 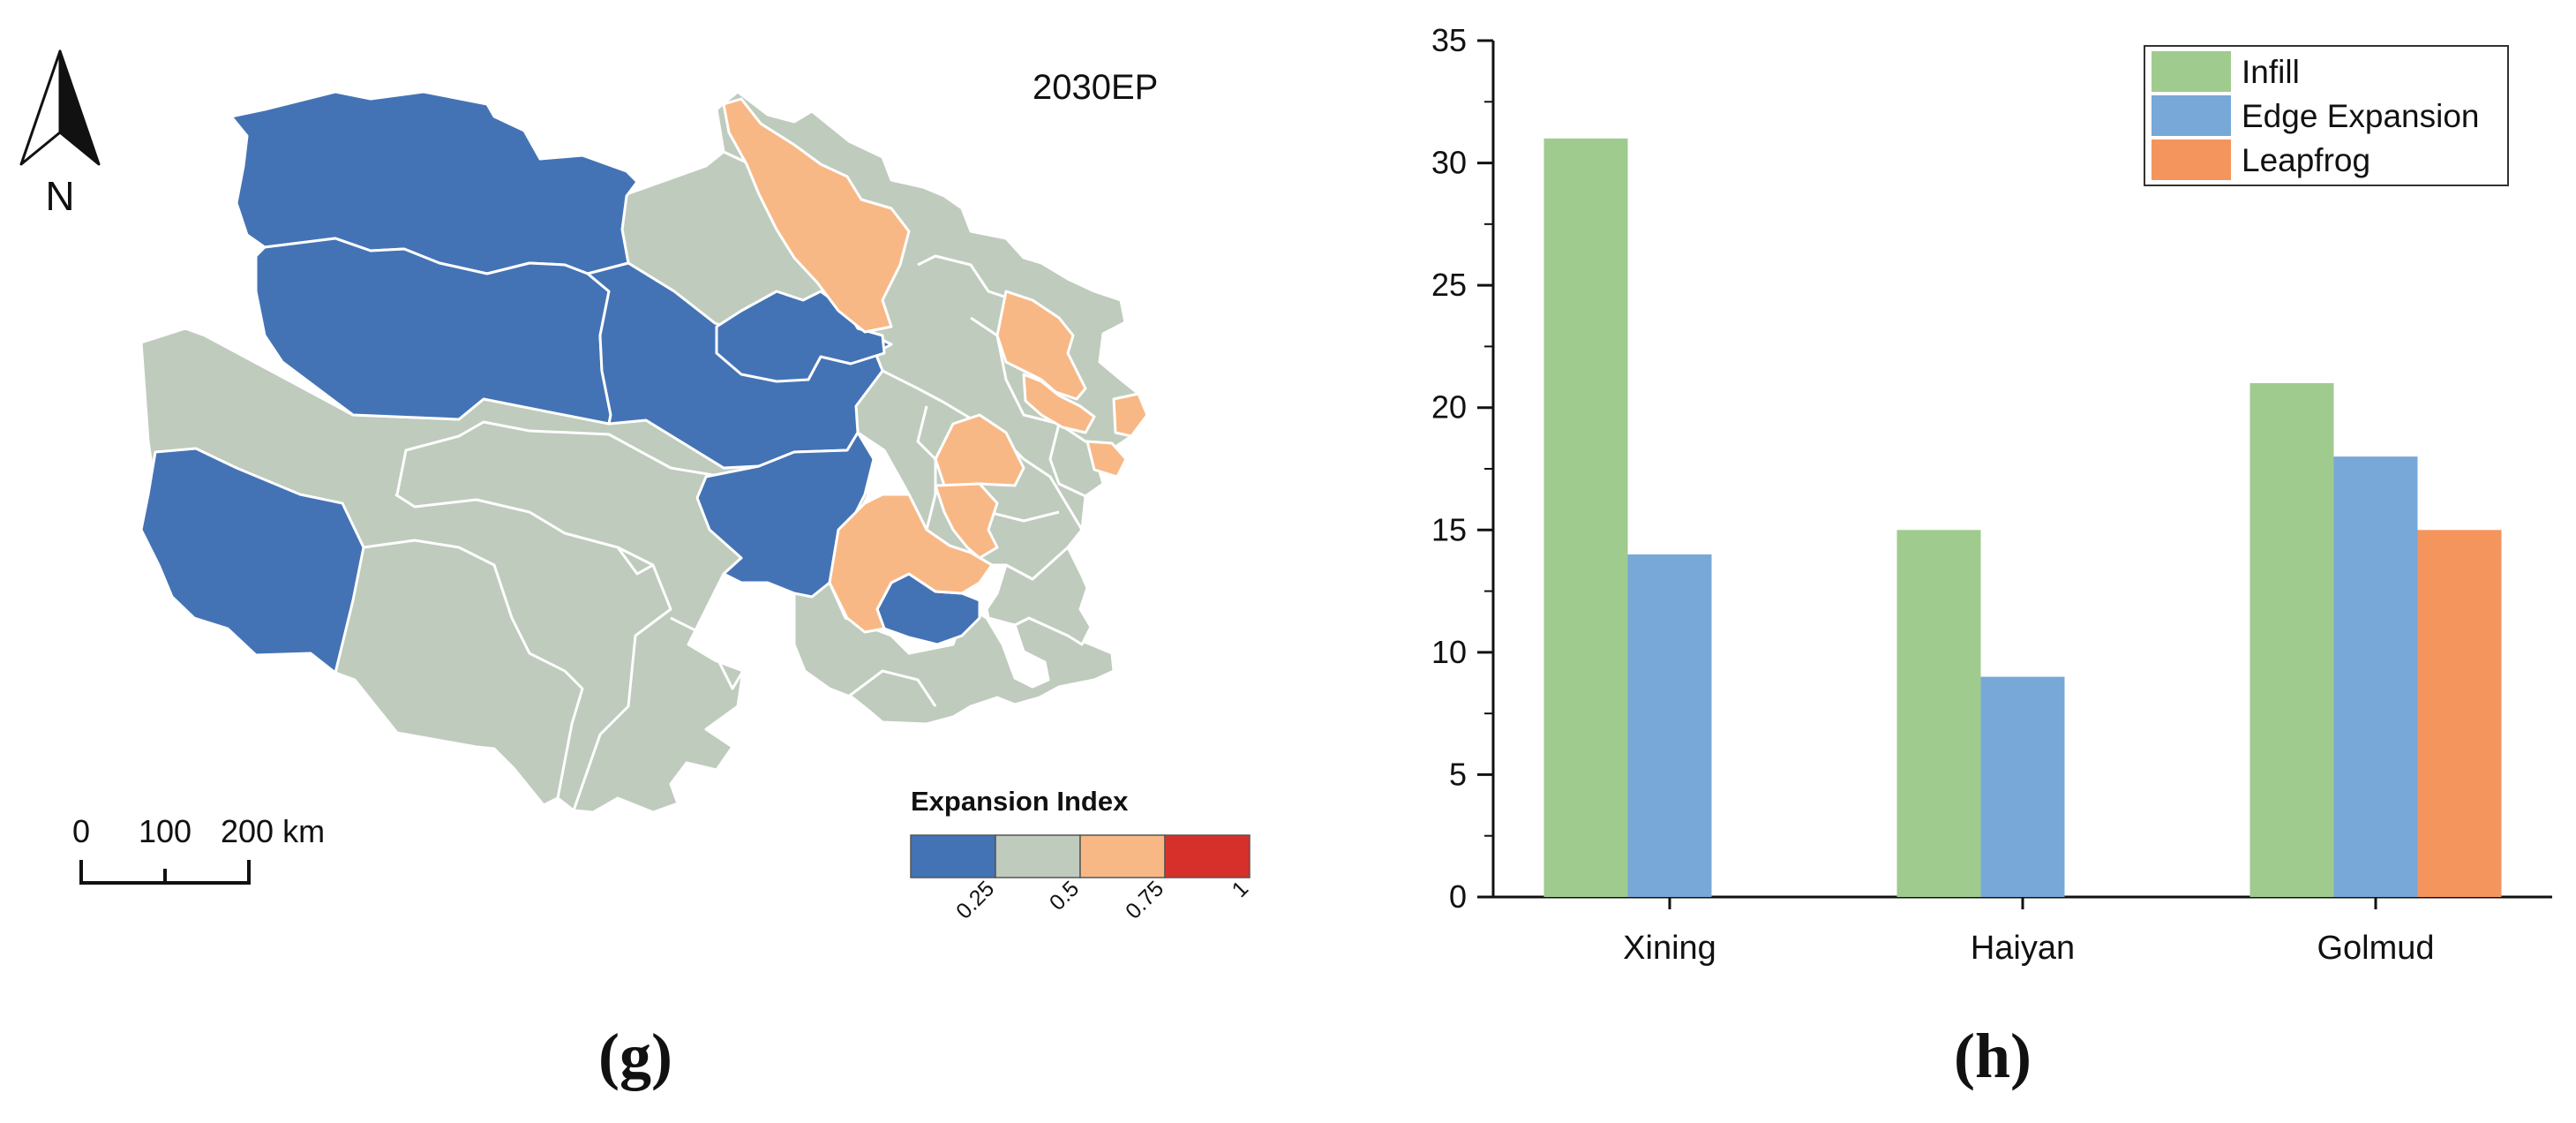 I want to click on map-regions-peach, so click(x=935, y=366).